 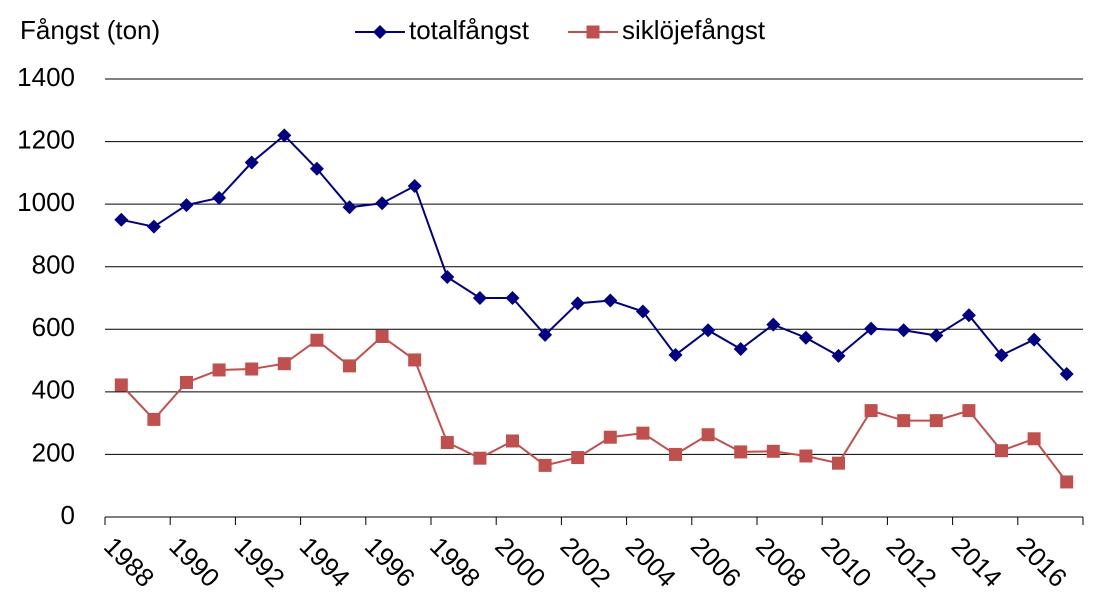 What do you see at coordinates (716, 562) in the screenshot?
I see `x-tick-label: 2006` at bounding box center [716, 562].